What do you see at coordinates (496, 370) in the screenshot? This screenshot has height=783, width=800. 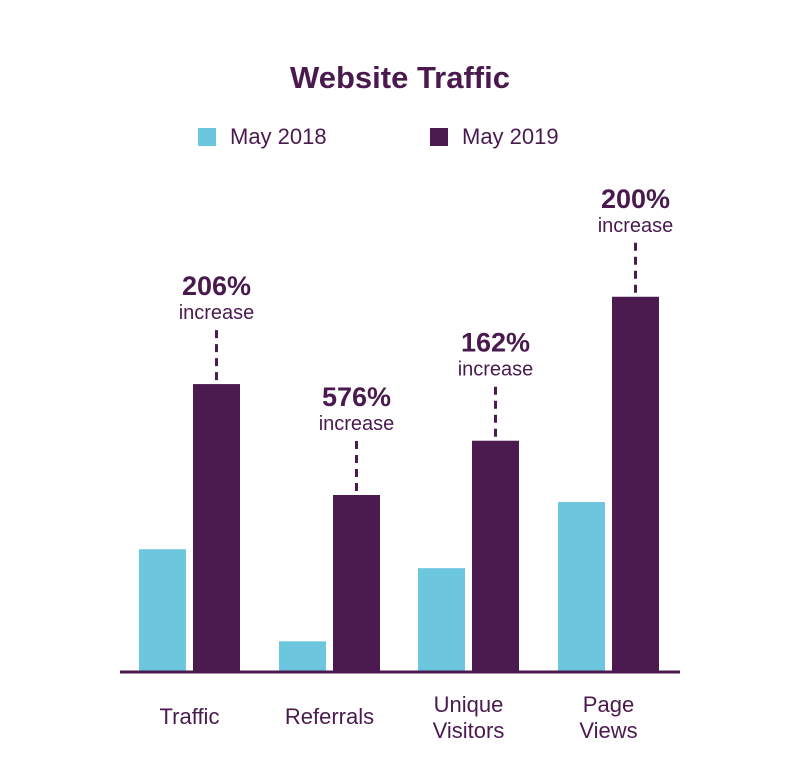 I see `increase-word-unique-visitors: increase` at bounding box center [496, 370].